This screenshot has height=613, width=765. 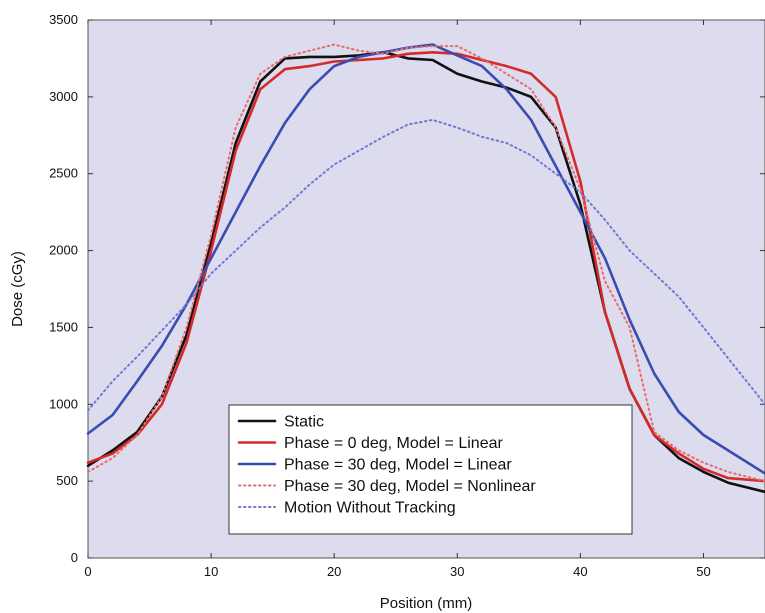 I want to click on legend-box, so click(x=430, y=469).